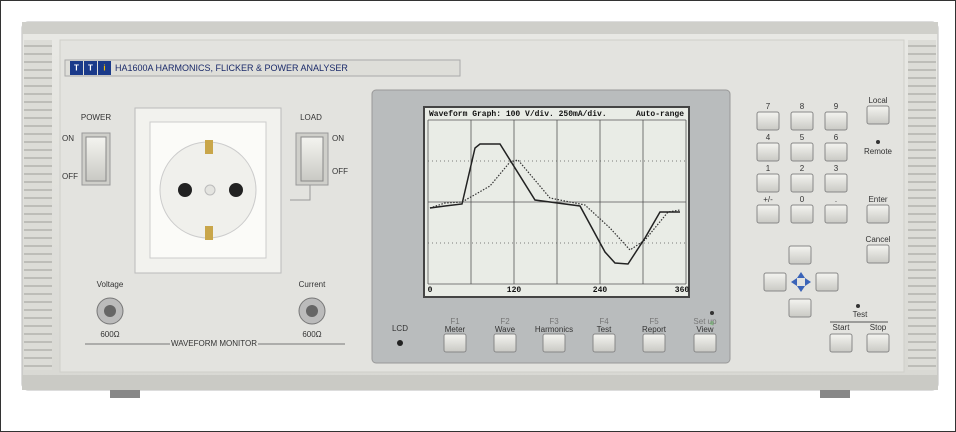 This screenshot has height=432, width=956. Describe the element at coordinates (877, 199) in the screenshot. I see `key-label: Enter` at that location.